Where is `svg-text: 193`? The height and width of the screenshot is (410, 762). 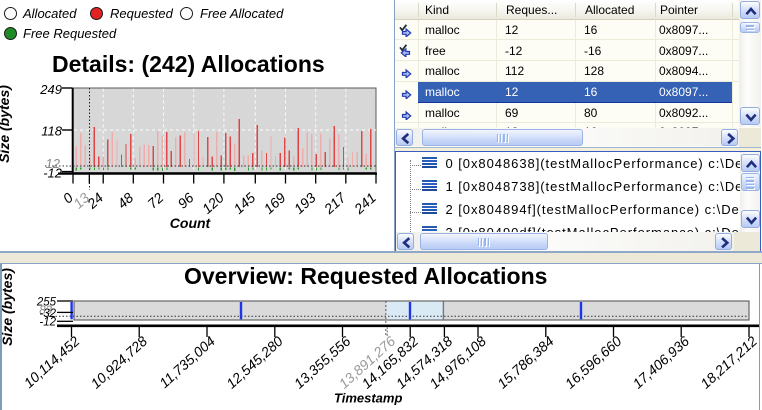
svg-text: 193 is located at coordinates (305, 203).